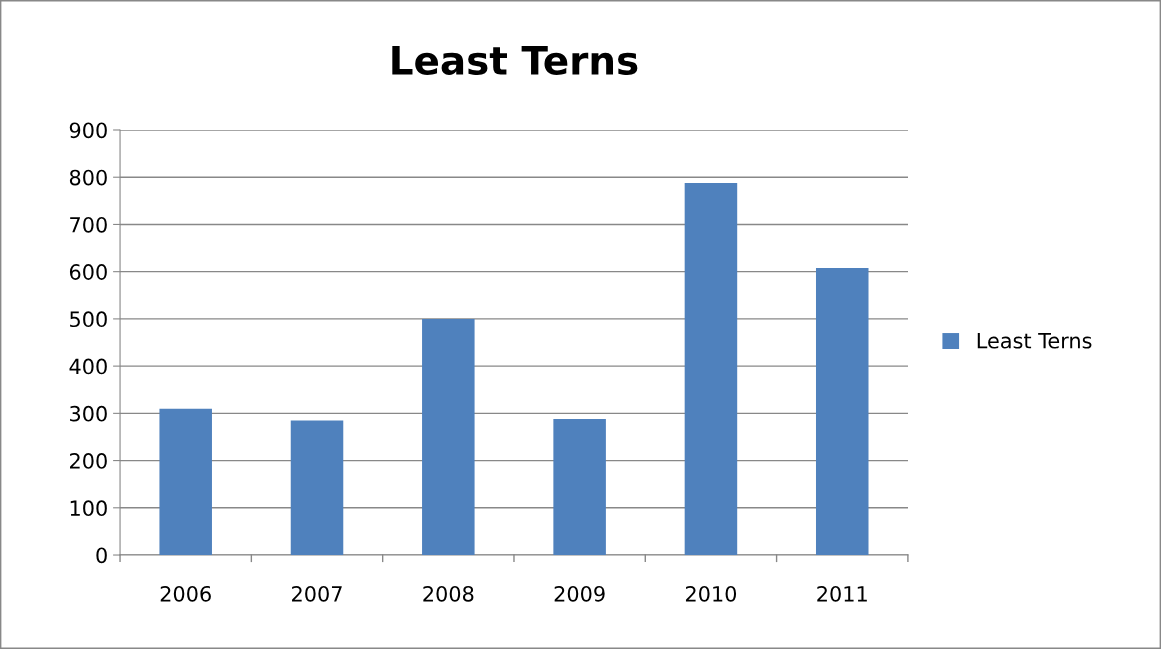 The image size is (1161, 649). What do you see at coordinates (185, 593) in the screenshot?
I see `x-tick-label: 2006` at bounding box center [185, 593].